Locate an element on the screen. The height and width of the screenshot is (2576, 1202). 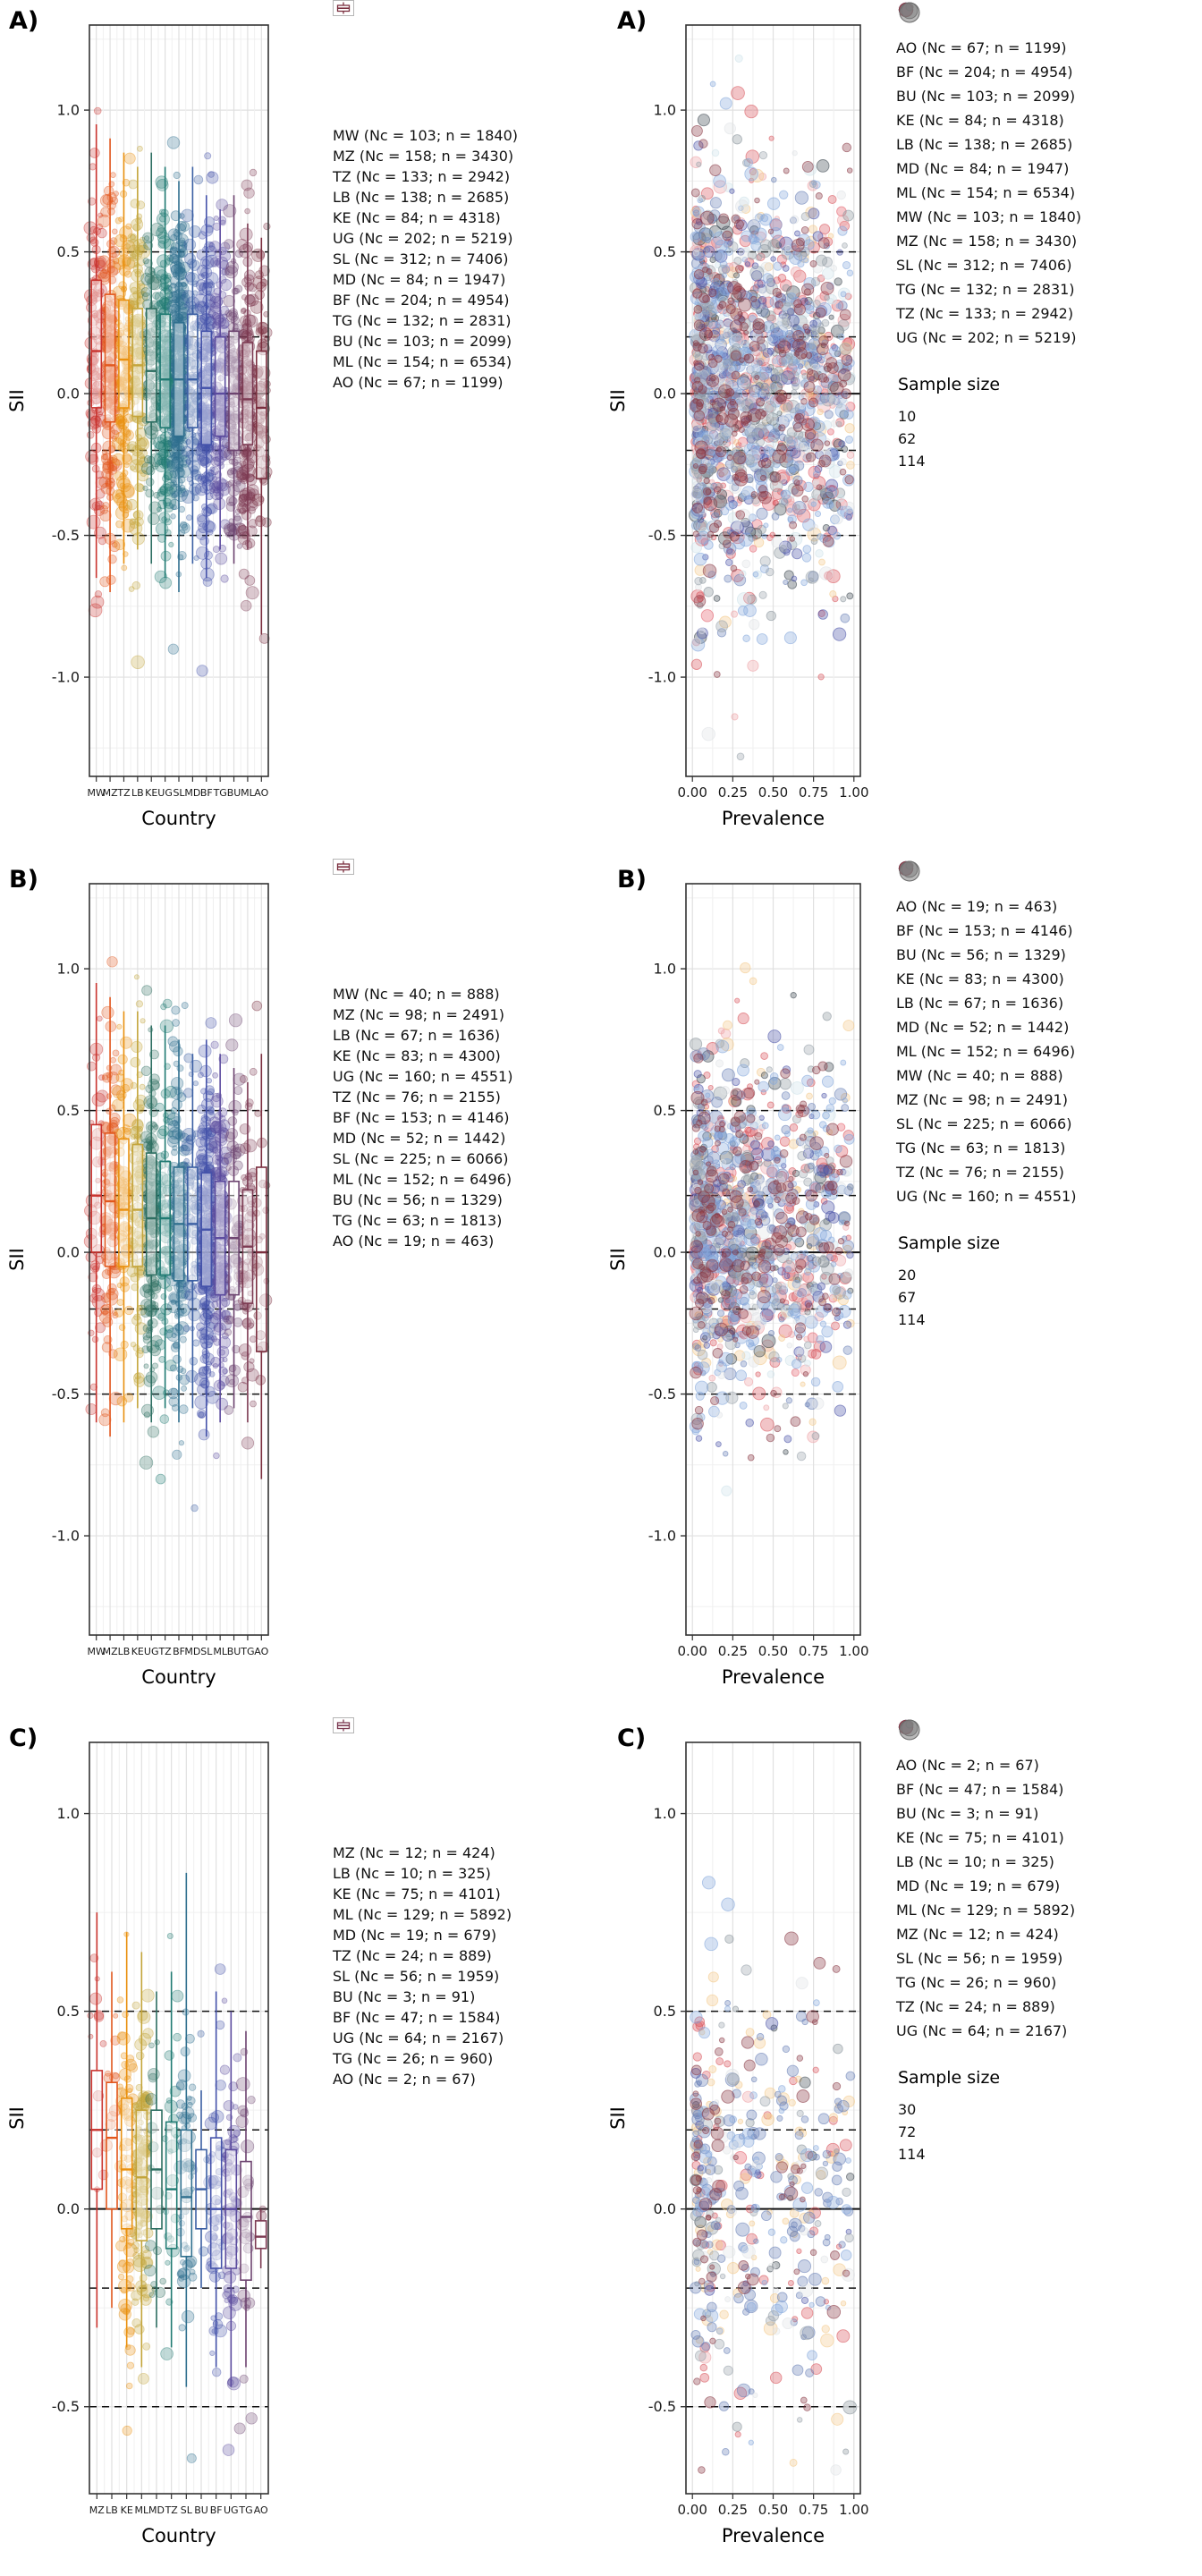
x-tick-label: BU is located at coordinates (234, 793).